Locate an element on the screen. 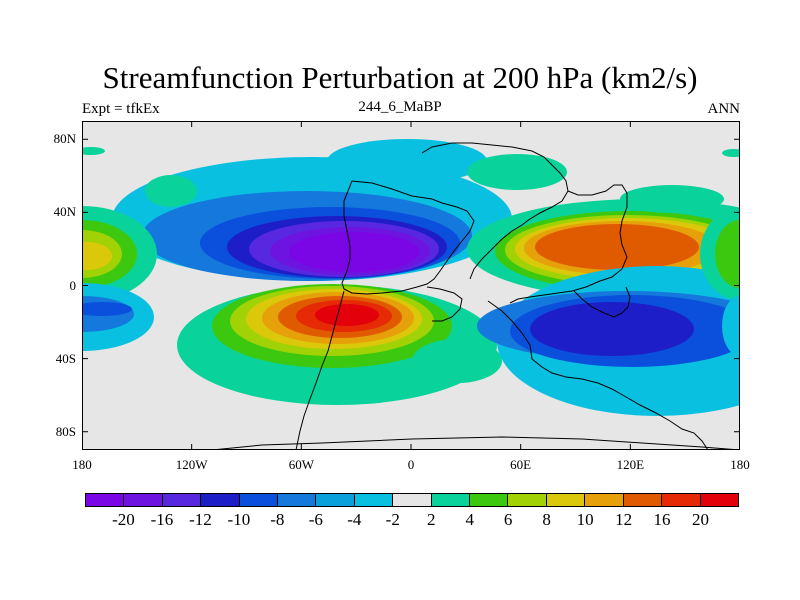 The image size is (800, 600). coastline-india is located at coordinates (602, 302).